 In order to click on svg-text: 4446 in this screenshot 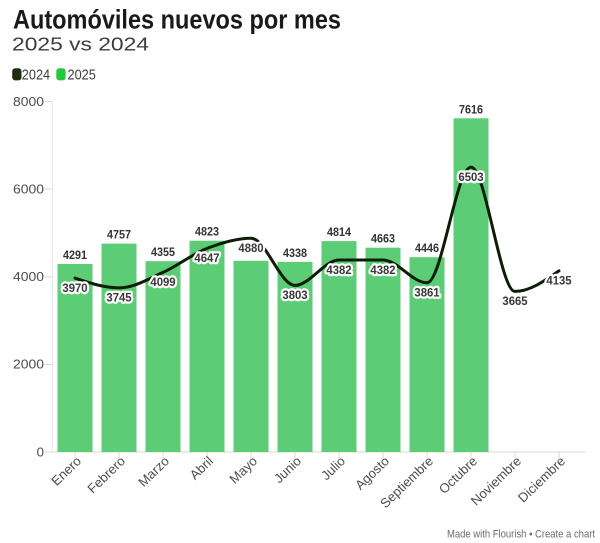, I will do `click(427, 248)`.